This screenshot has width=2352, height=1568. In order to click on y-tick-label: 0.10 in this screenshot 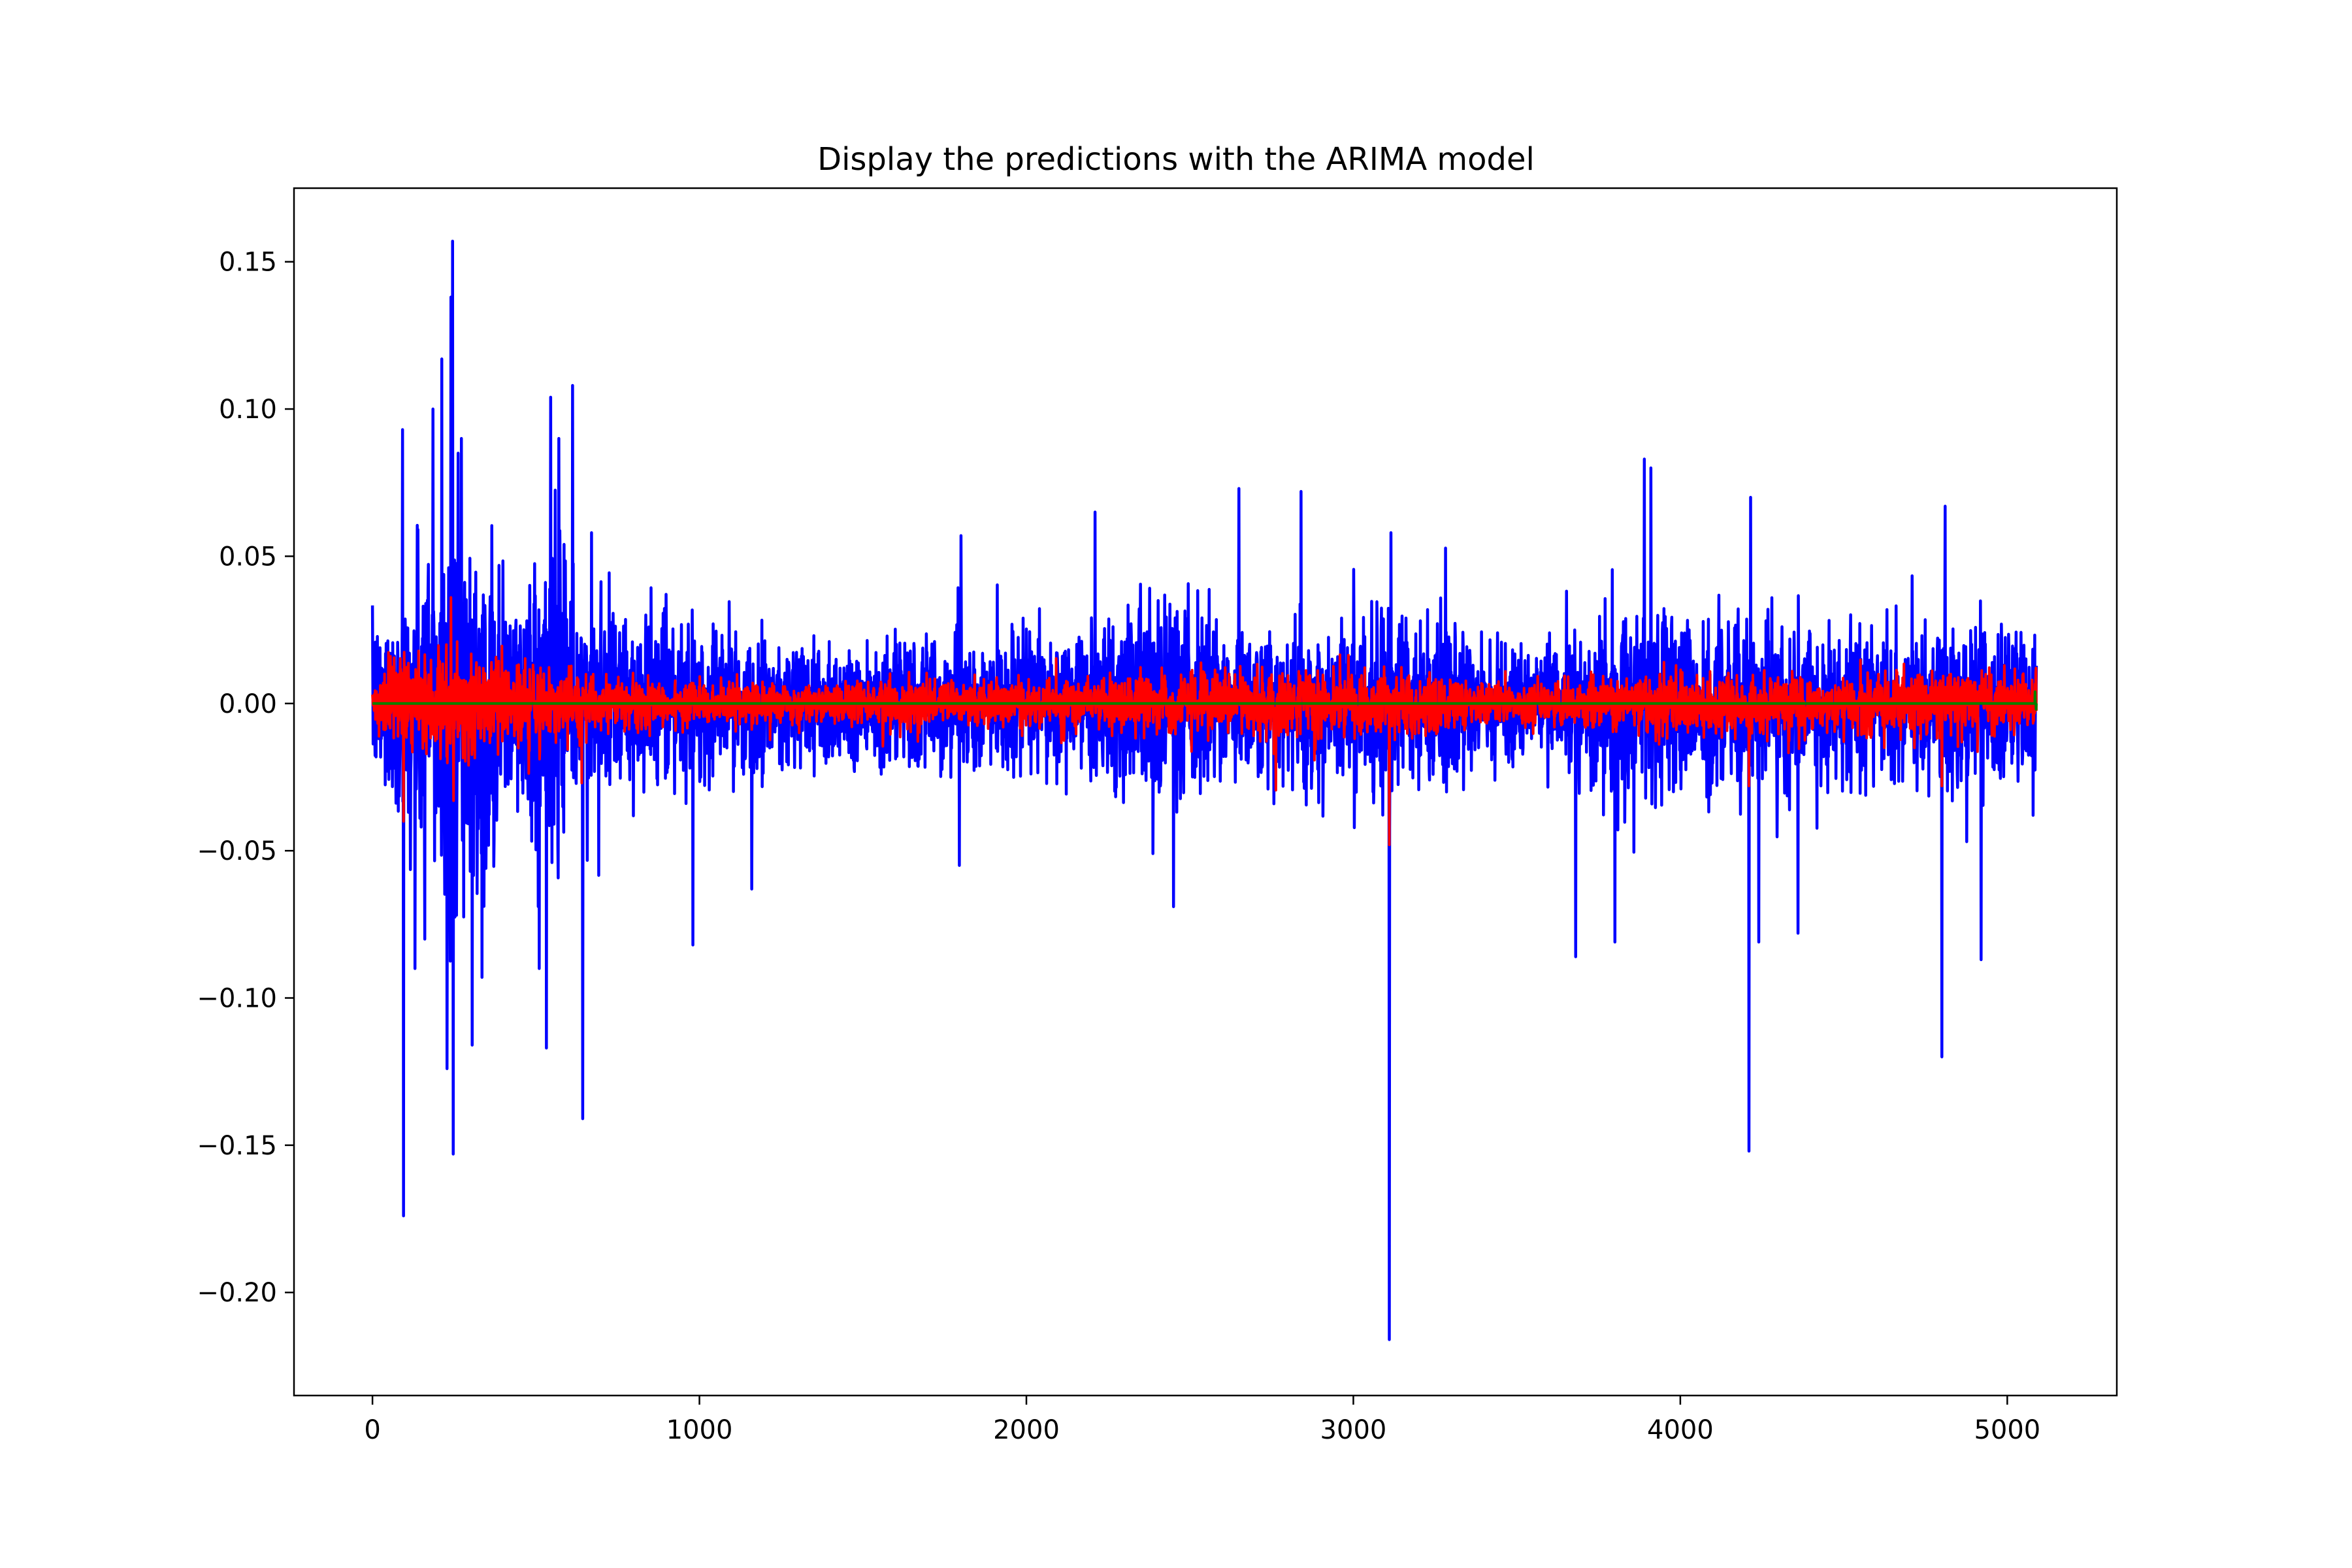, I will do `click(248, 410)`.